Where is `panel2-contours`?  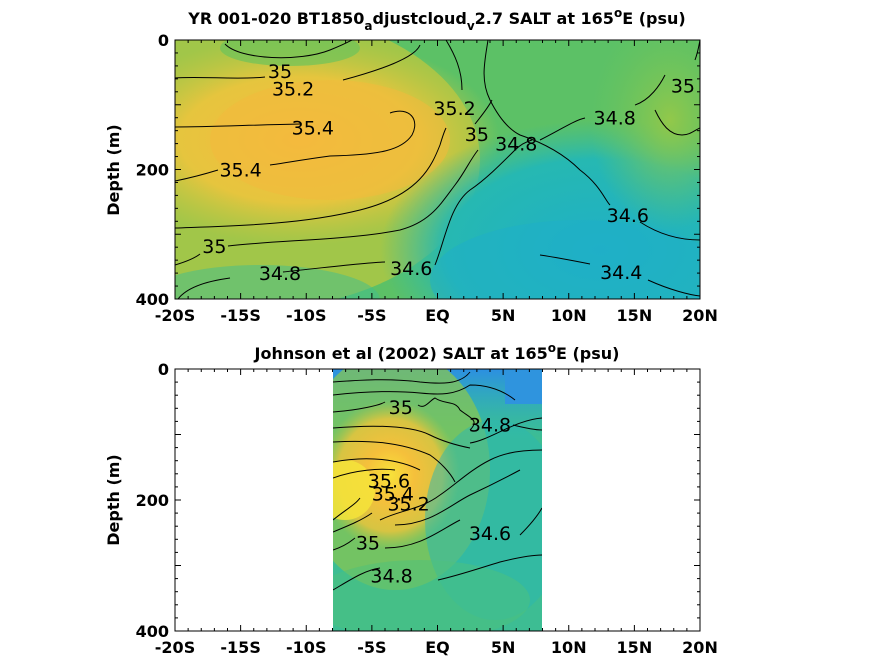 panel2-contours is located at coordinates (437, 481).